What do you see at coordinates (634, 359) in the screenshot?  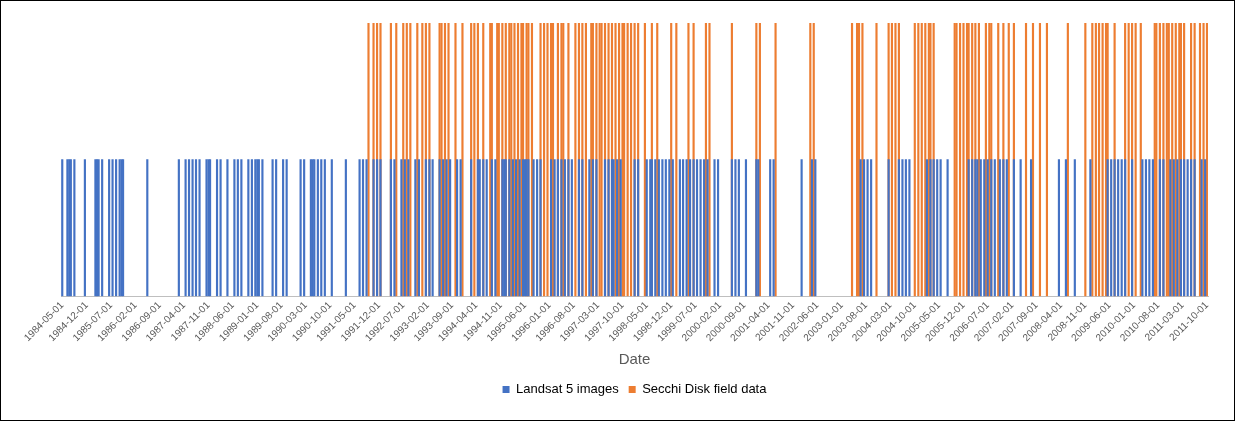 I see `x-axis-title: Date` at bounding box center [634, 359].